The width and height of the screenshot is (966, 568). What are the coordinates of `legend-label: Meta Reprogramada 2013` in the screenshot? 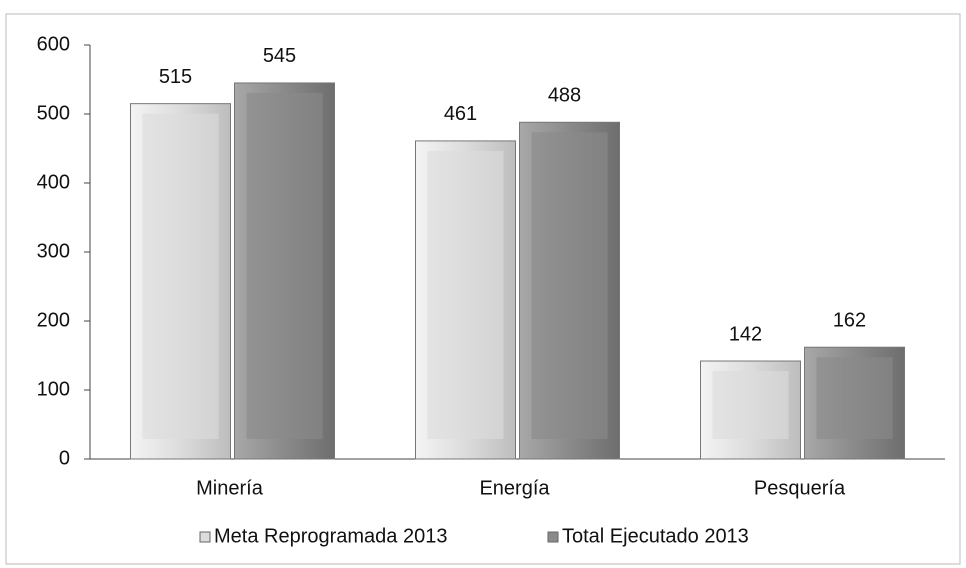 It's located at (330, 536).